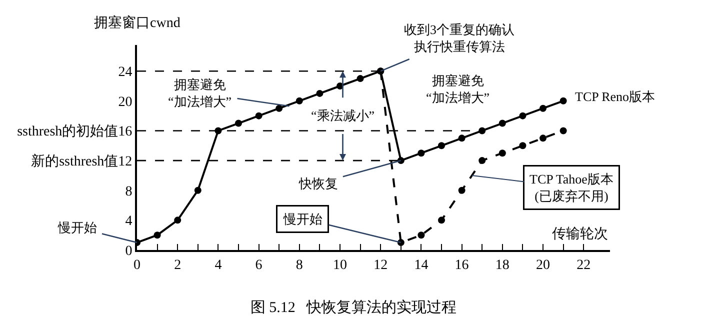 The image size is (707, 325). I want to click on y-tick-label: 20, so click(125, 102).